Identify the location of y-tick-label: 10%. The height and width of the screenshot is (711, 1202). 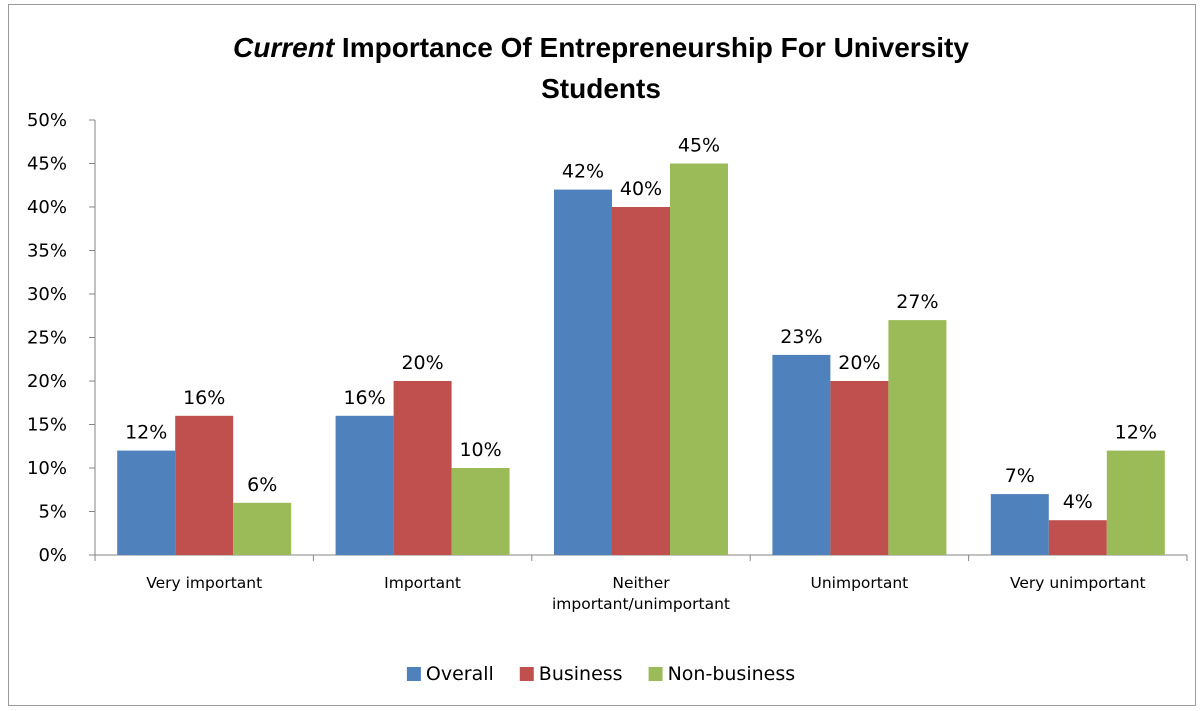
(47, 468).